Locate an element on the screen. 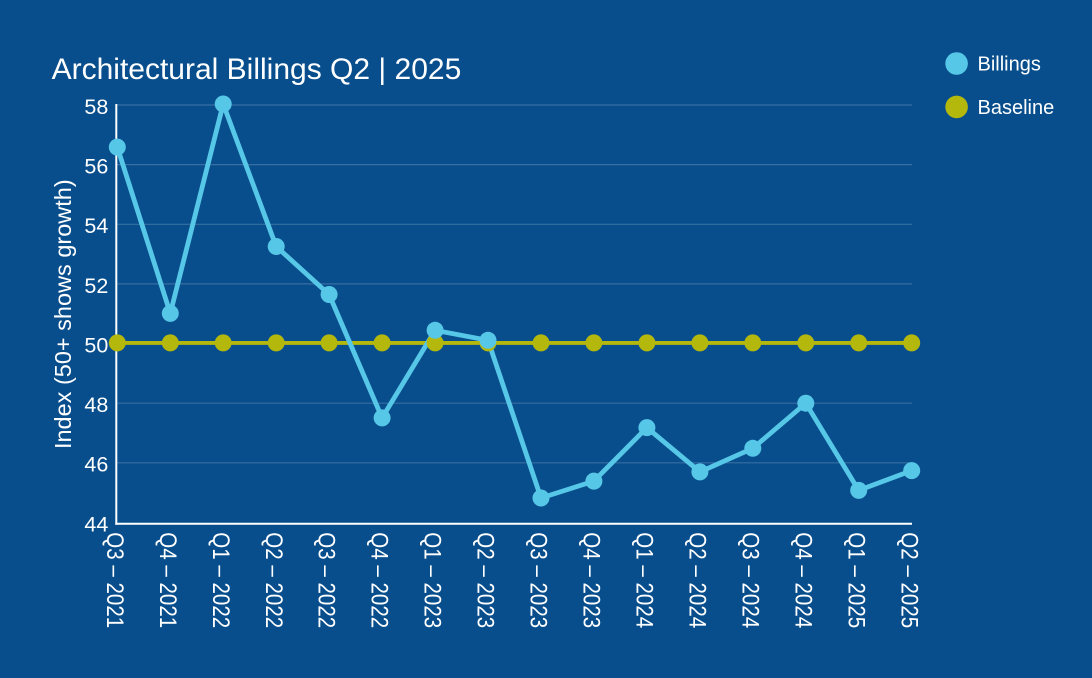  svg-text: 50 is located at coordinates (96, 346).